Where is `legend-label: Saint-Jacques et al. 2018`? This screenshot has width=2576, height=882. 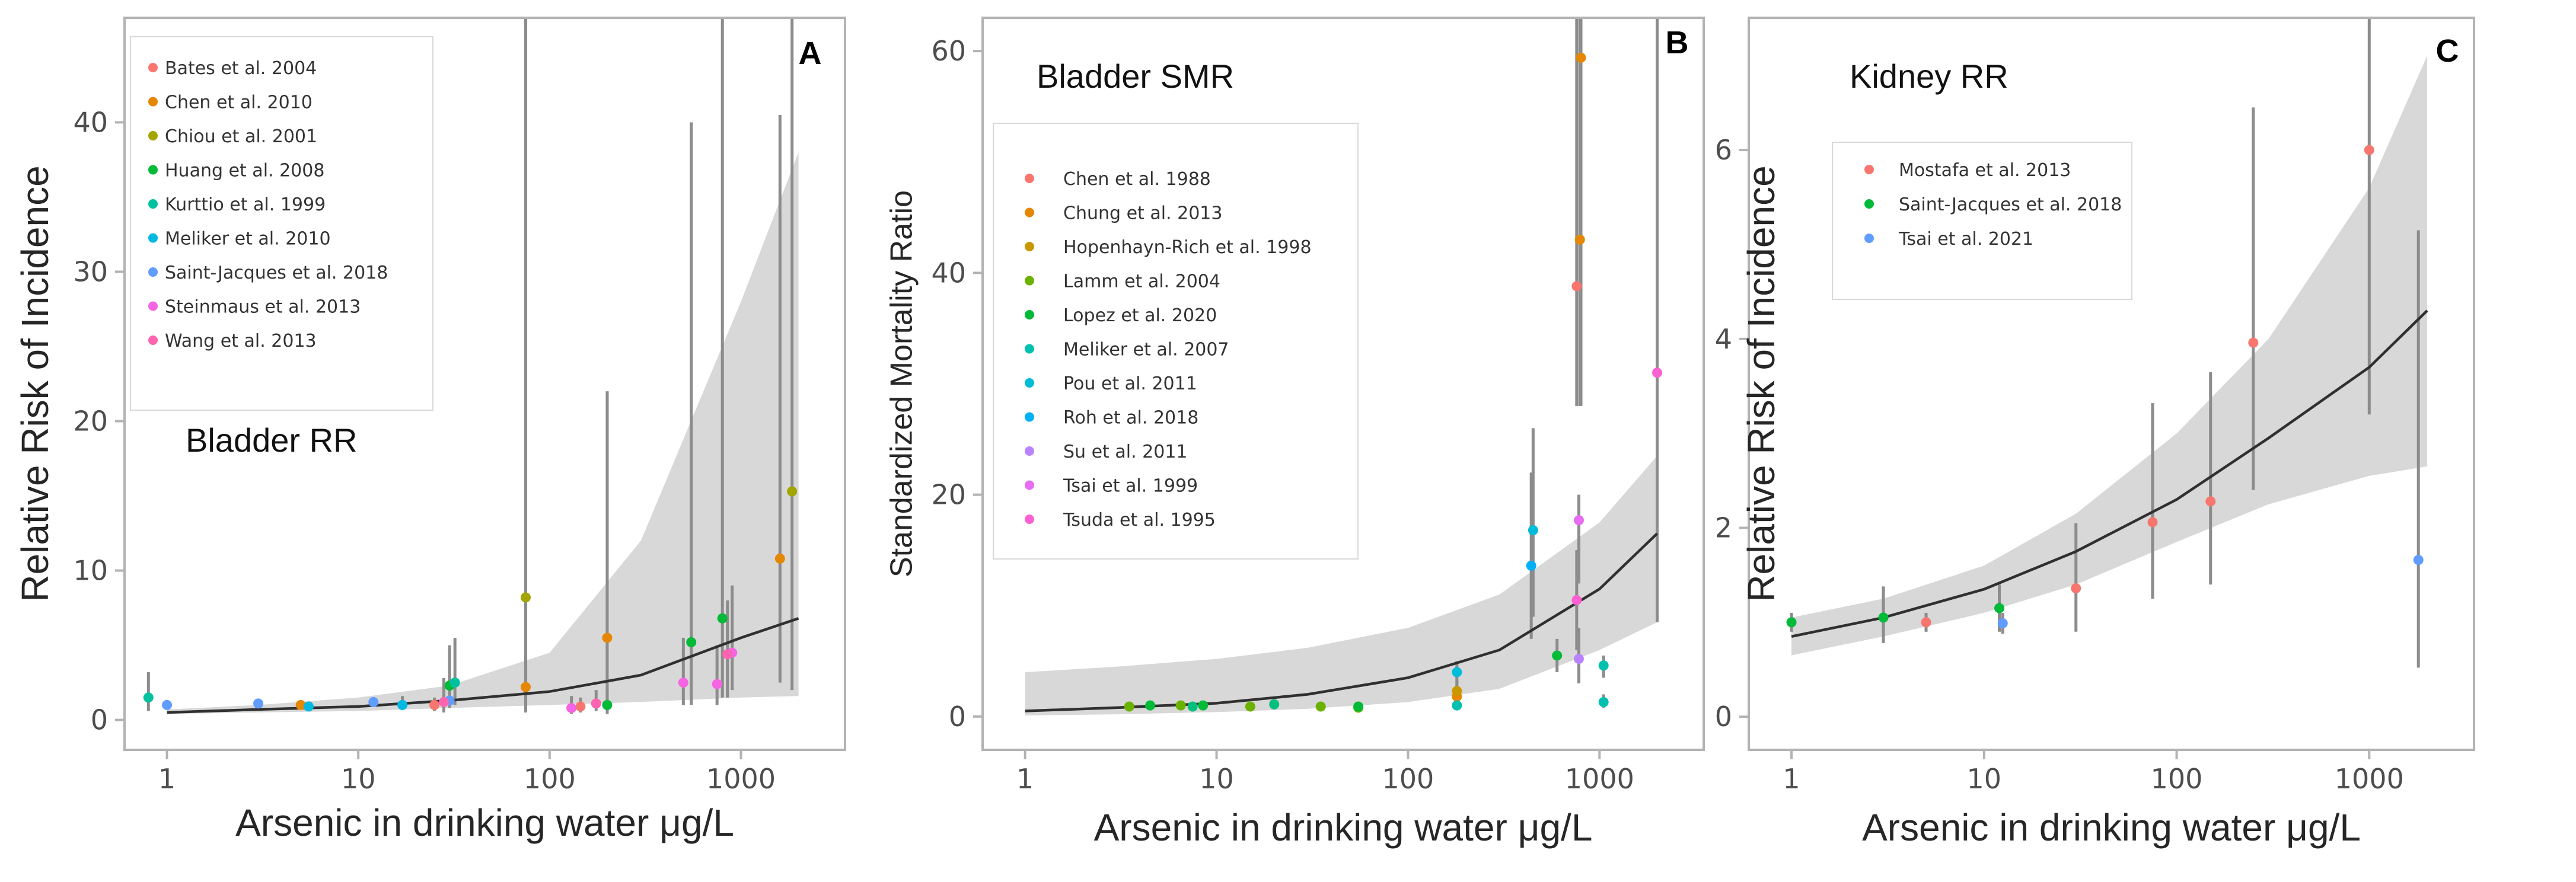
legend-label: Saint-Jacques et al. 2018 is located at coordinates (2010, 204).